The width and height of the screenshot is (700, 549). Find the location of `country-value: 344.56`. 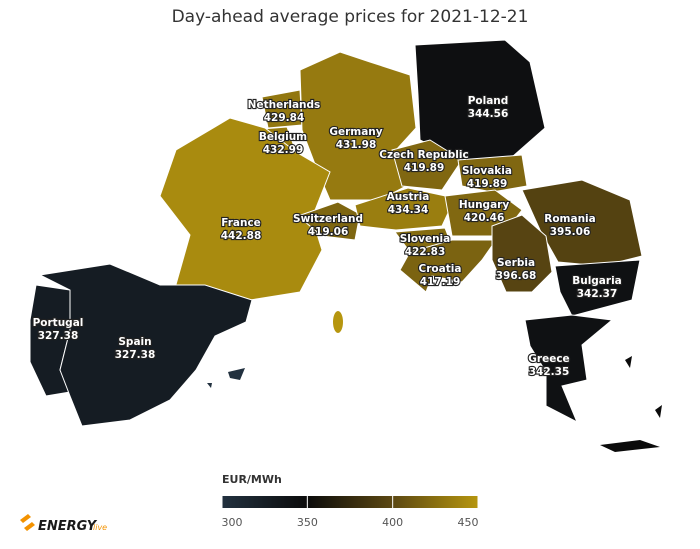

country-value: 344.56 is located at coordinates (488, 114).